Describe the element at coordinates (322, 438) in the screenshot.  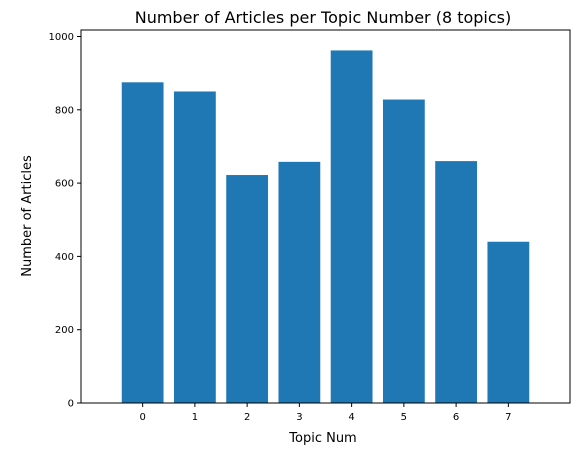
I see `x-axis-label: Topic Num` at that location.